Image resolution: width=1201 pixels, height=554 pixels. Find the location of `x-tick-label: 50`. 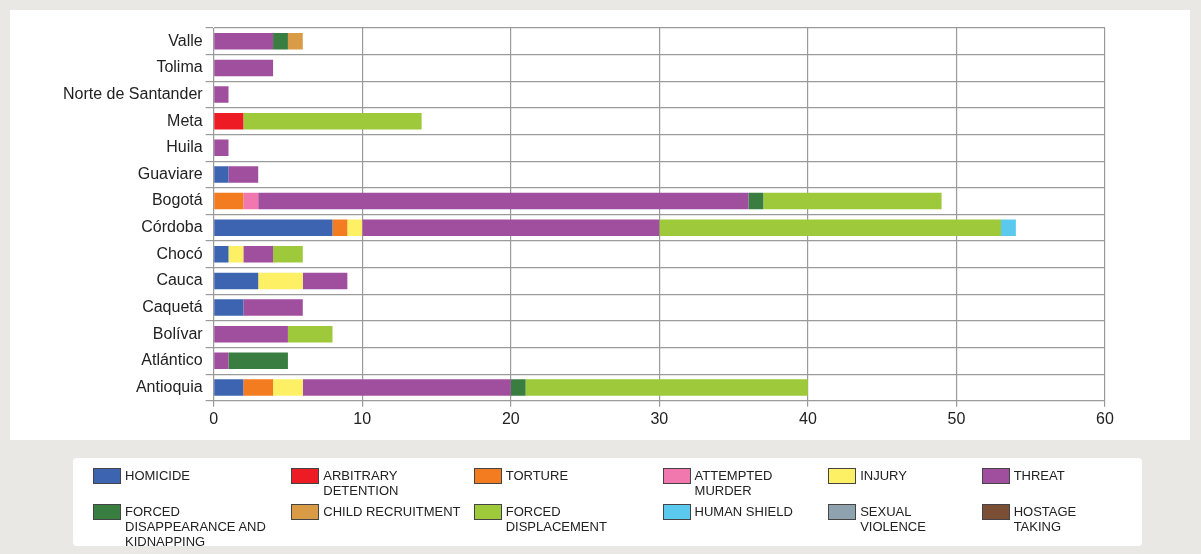

x-tick-label: 50 is located at coordinates (956, 418).